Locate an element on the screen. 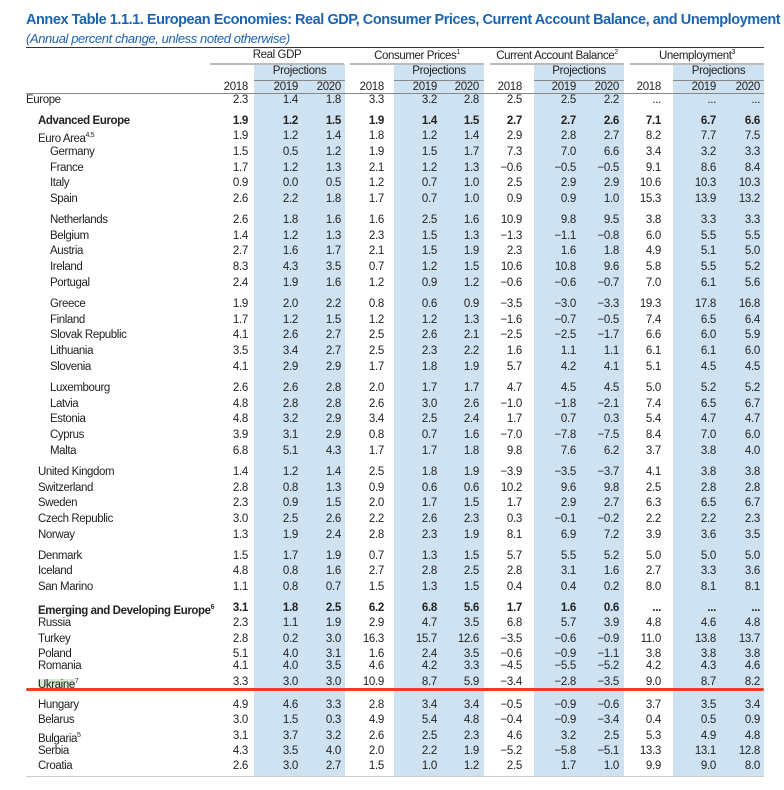 The width and height of the screenshot is (784, 790). value-cell: −0.5 is located at coordinates (565, 168).